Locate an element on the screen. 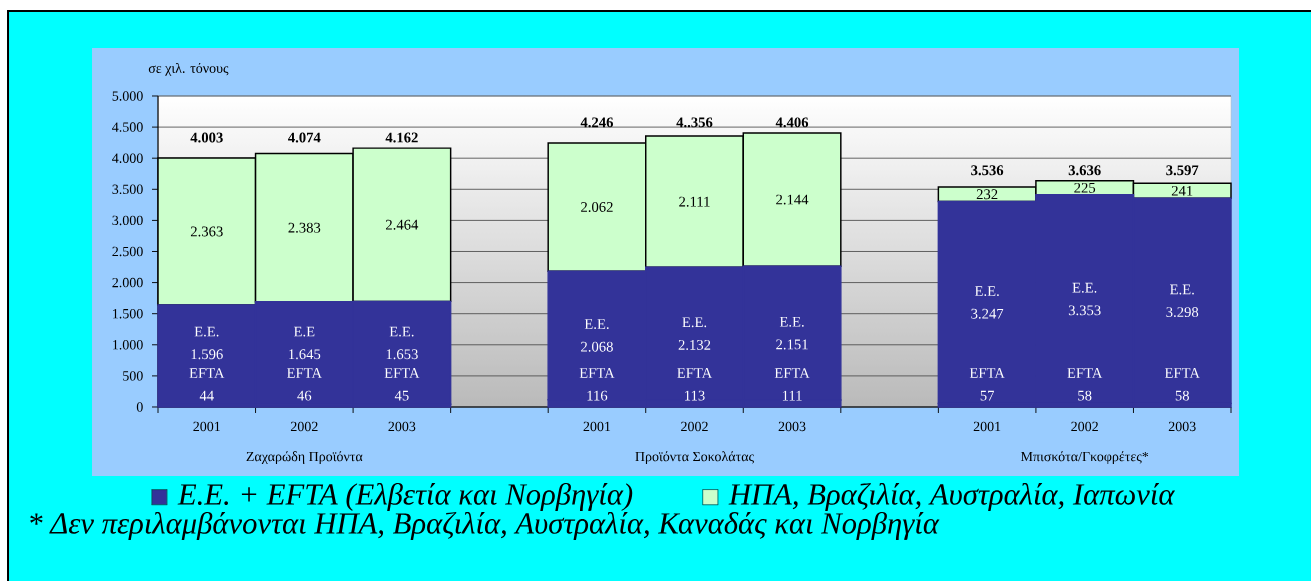  y-tick-label: 2.500 is located at coordinates (127, 251).